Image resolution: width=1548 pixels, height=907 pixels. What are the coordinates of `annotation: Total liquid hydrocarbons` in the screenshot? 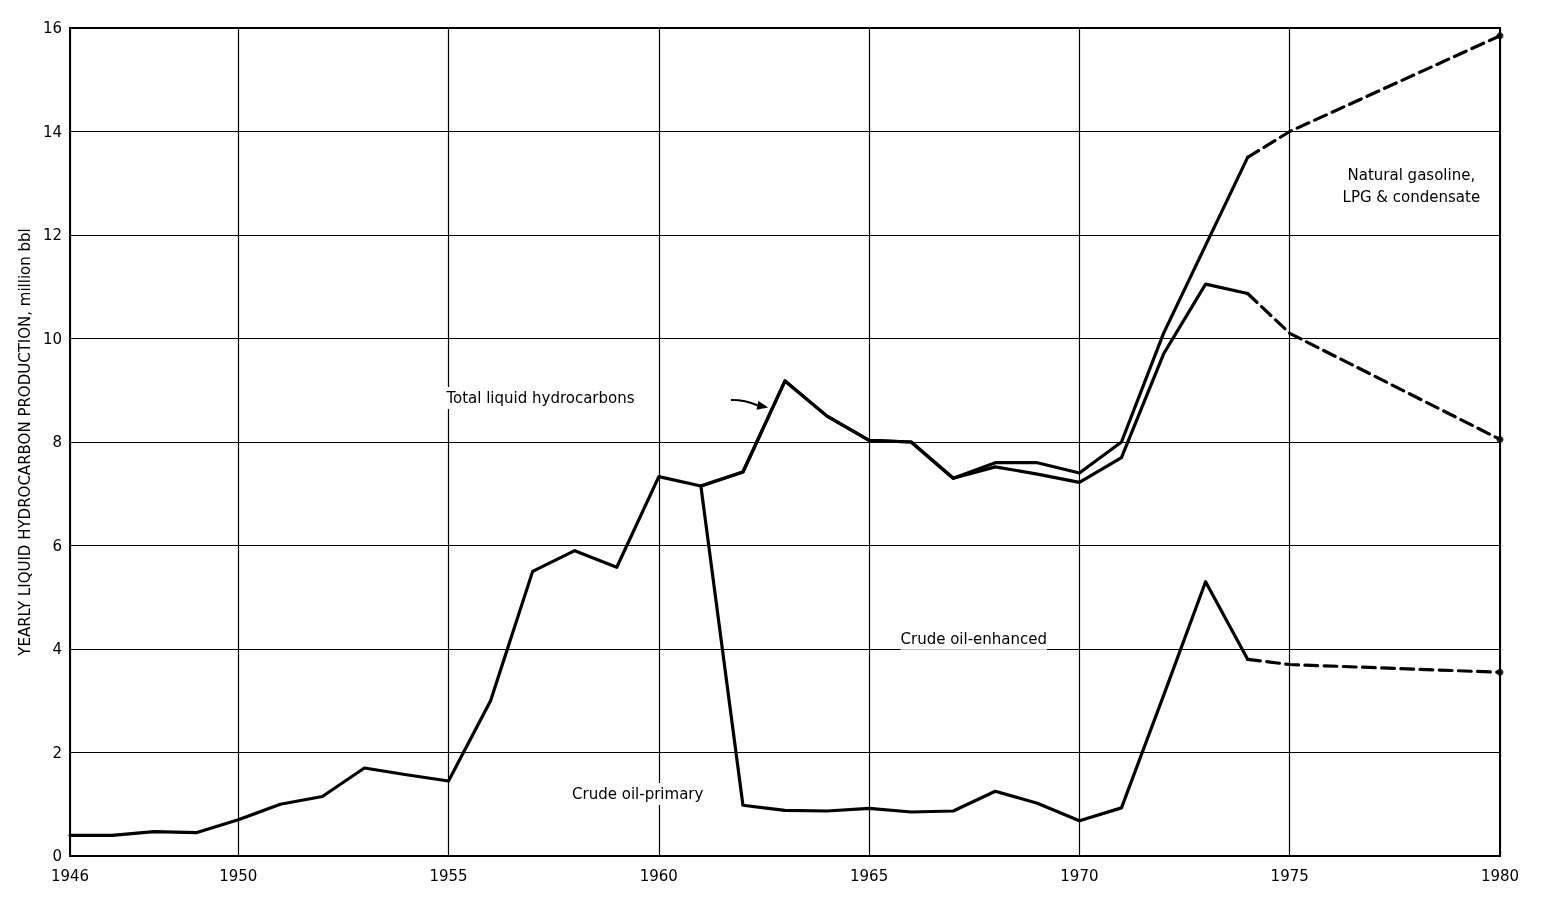 It's located at (540, 398).